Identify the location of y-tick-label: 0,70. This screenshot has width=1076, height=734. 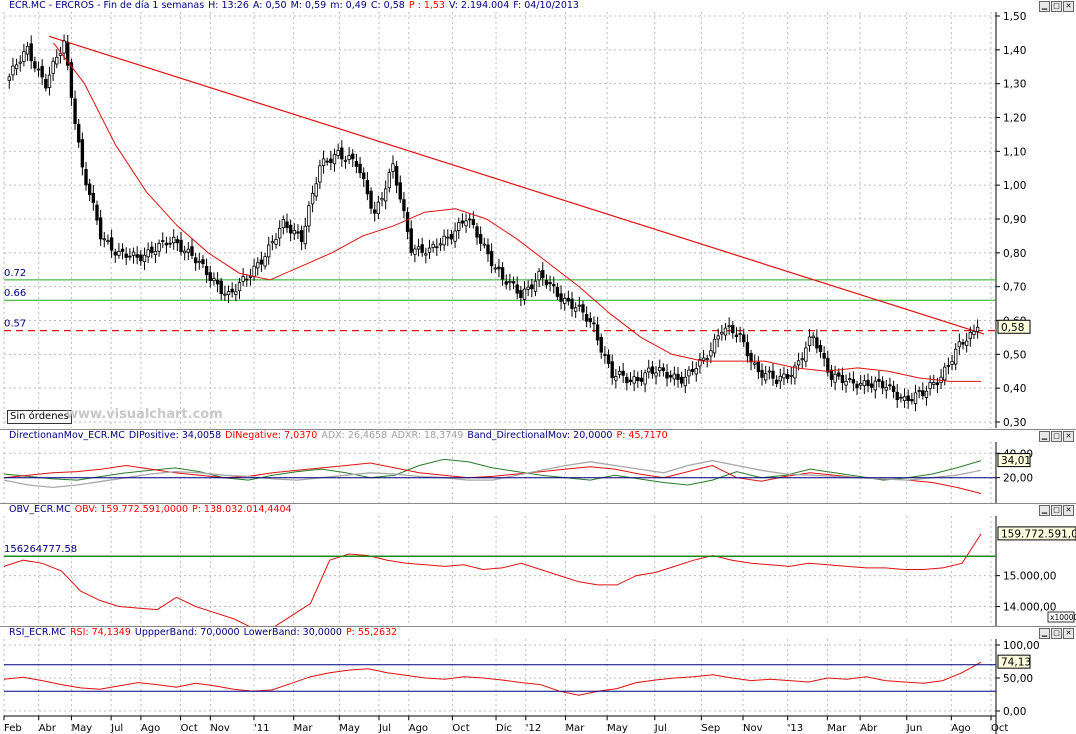
(1014, 288).